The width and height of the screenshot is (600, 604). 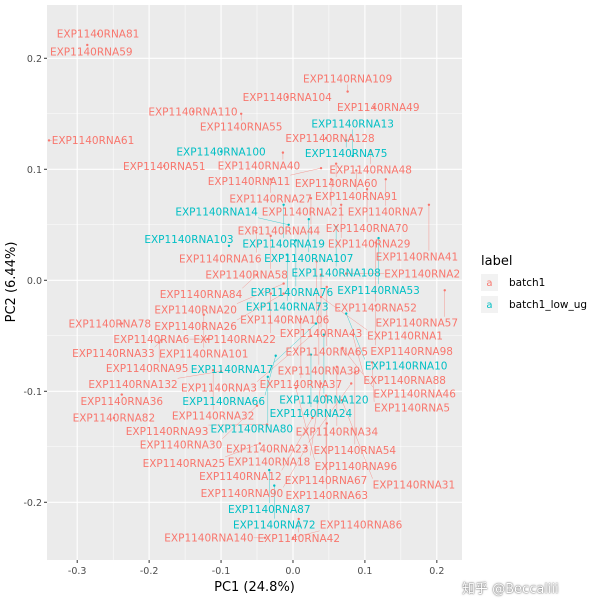 I want to click on point-label: EXP1140RNA34, so click(x=337, y=433).